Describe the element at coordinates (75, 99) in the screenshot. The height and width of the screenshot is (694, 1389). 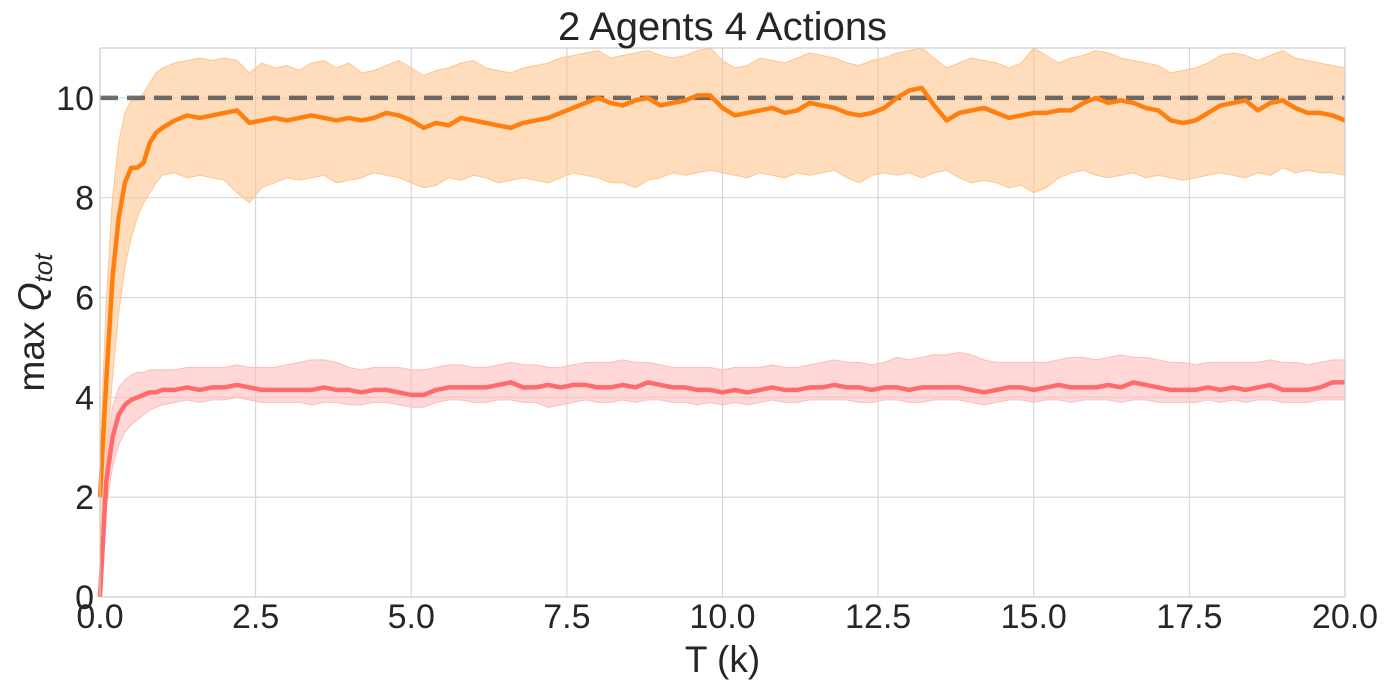
I see `y-tick-label: 10` at that location.